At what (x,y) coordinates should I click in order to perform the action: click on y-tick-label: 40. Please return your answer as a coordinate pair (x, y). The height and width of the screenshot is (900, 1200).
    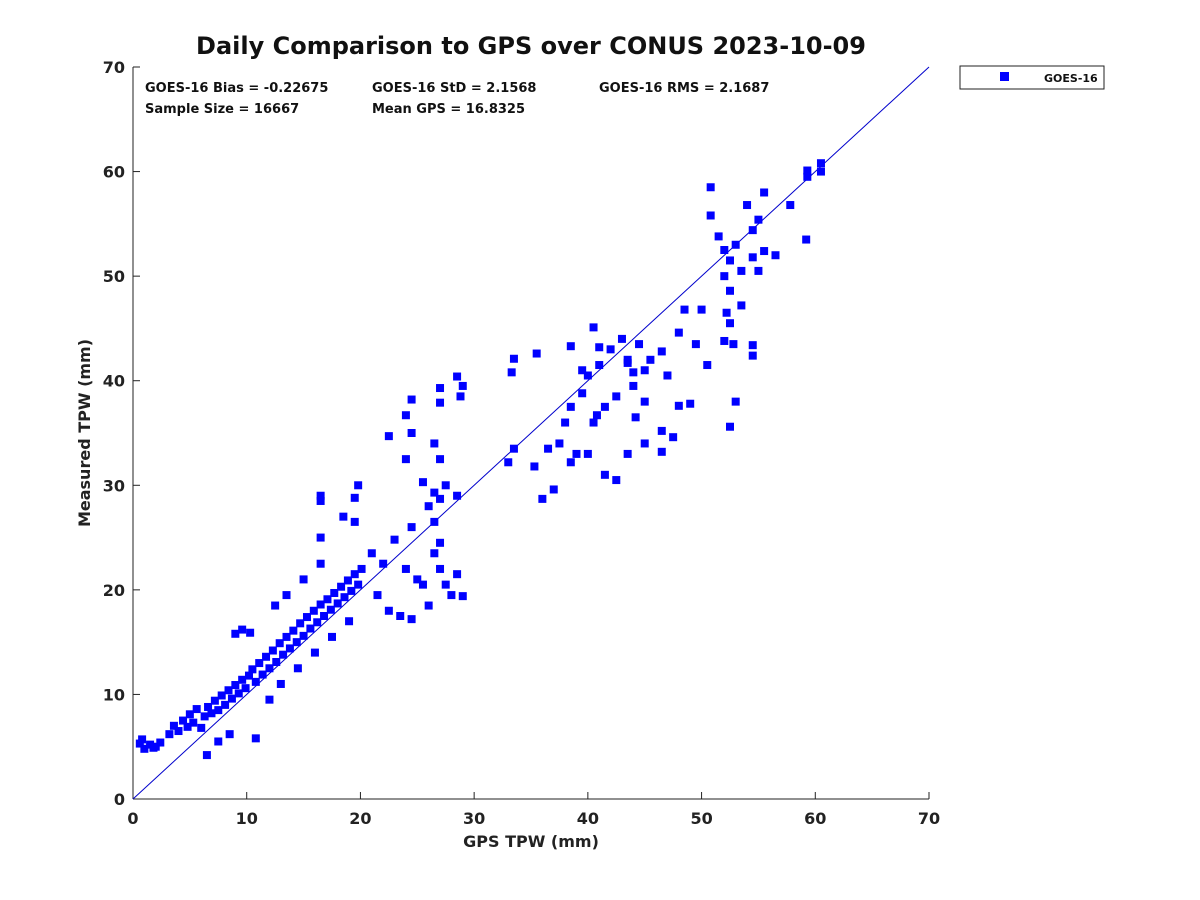
    Looking at the image, I should click on (114, 381).